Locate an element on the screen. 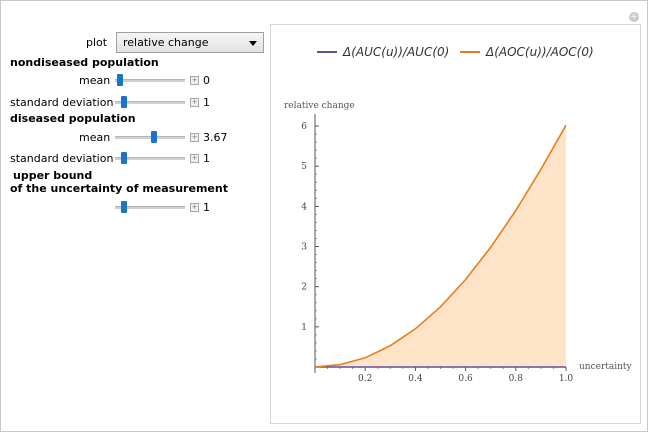 The width and height of the screenshot is (648, 432). diseased-mean-slider is located at coordinates (150, 137).